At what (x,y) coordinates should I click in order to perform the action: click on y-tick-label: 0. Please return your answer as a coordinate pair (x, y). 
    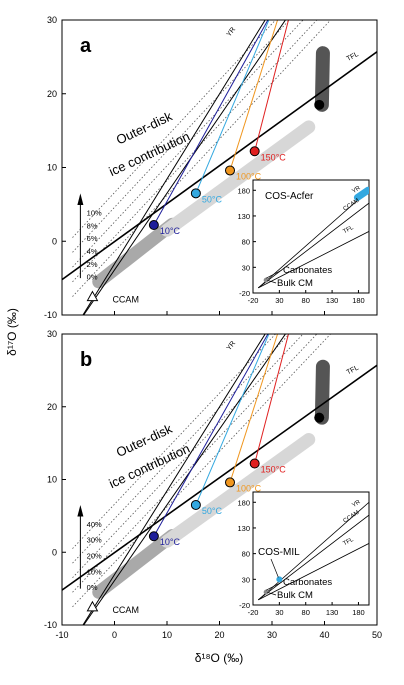
    Looking at the image, I should click on (54, 552).